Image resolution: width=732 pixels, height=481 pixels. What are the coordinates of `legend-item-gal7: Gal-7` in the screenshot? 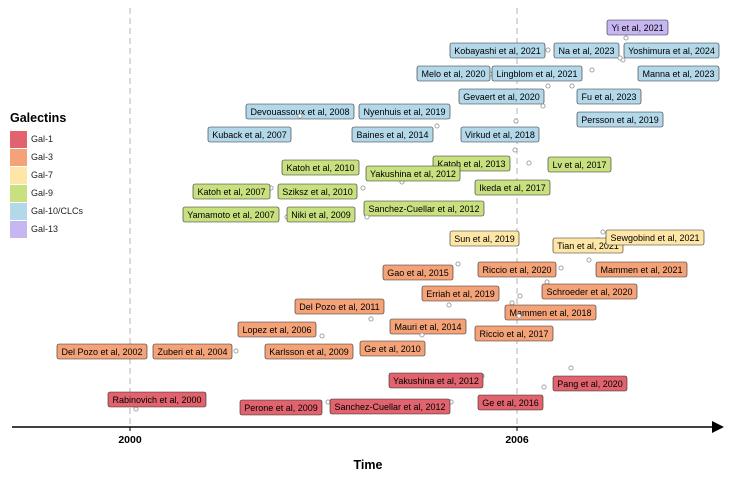 It's located at (75, 175).